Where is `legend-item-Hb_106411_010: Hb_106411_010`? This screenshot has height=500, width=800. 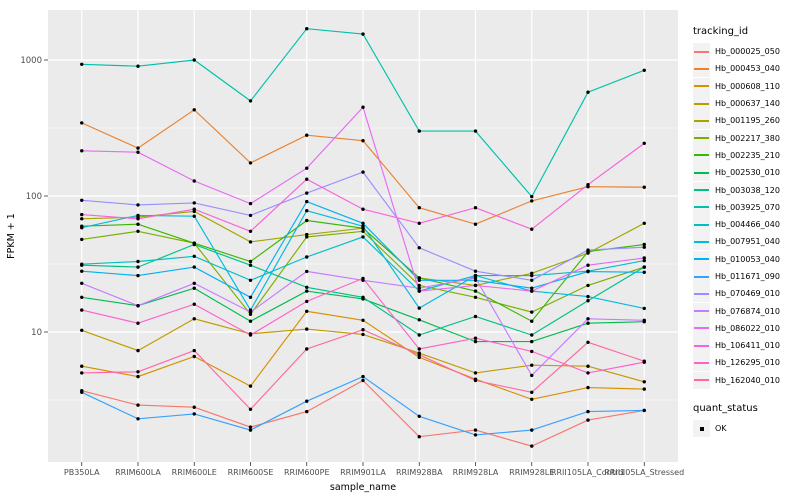 legend-item-Hb_106411_010: Hb_106411_010 is located at coordinates (746, 346).